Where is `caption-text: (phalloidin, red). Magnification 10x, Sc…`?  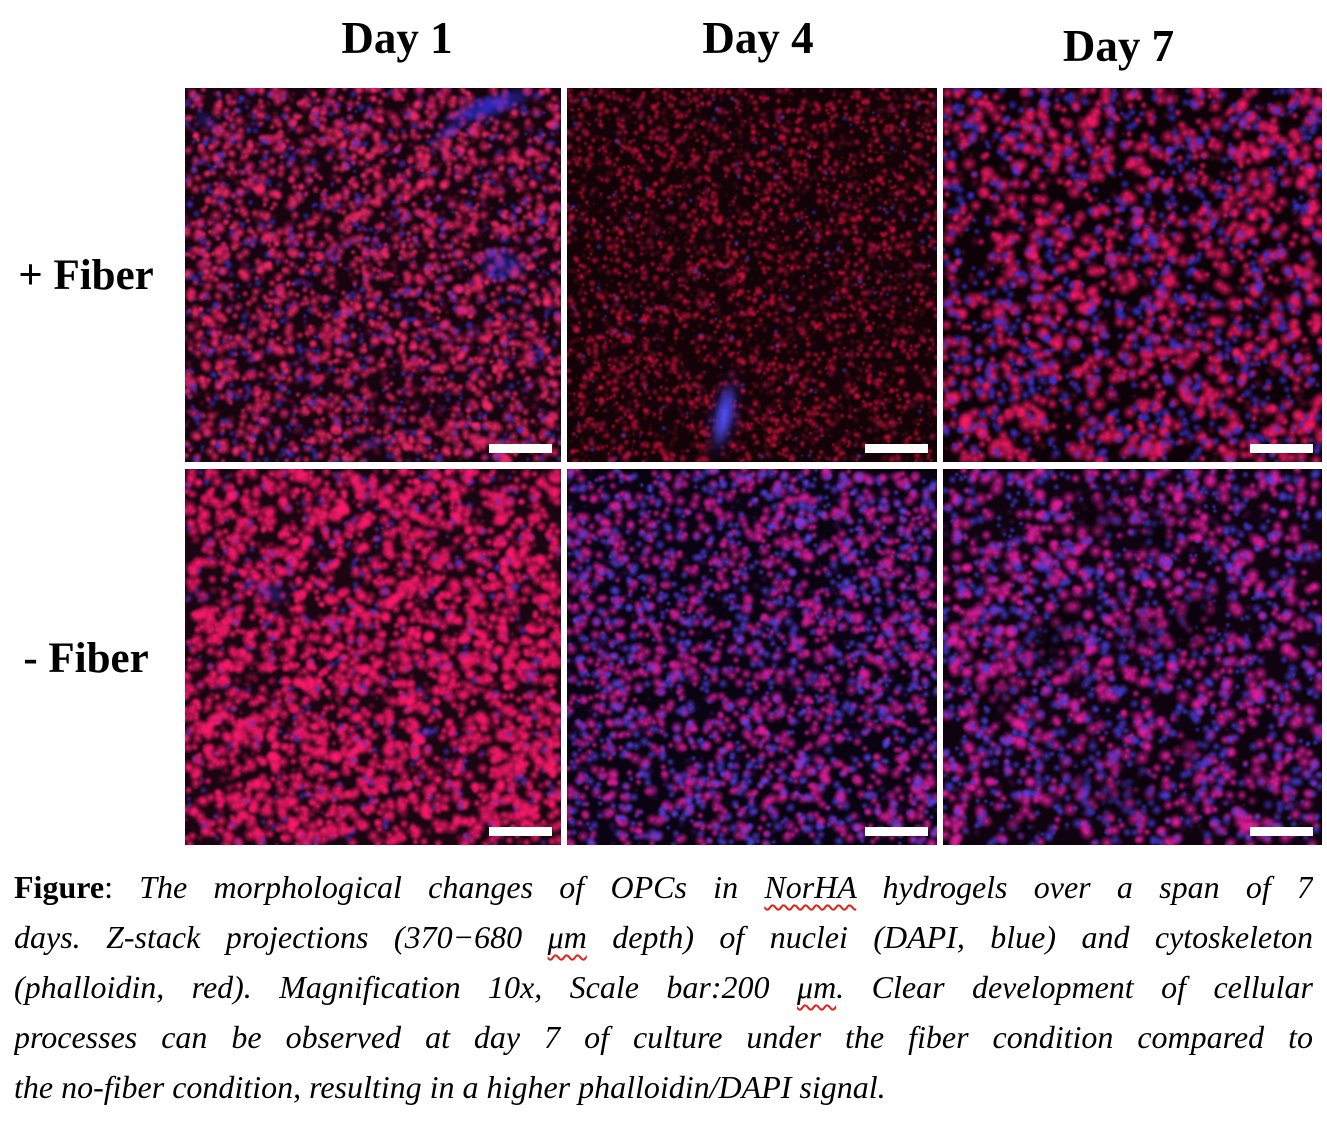 caption-text: (phalloidin, red). Magnification 10x, Sc… is located at coordinates (405, 987).